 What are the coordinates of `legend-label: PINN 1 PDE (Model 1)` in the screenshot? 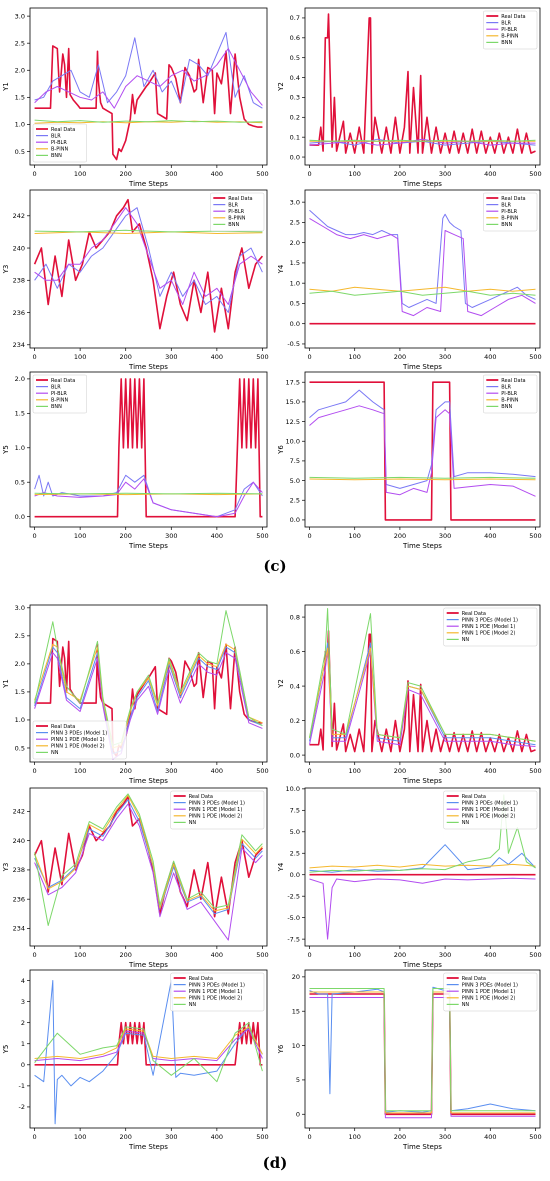 It's located at (216, 992).